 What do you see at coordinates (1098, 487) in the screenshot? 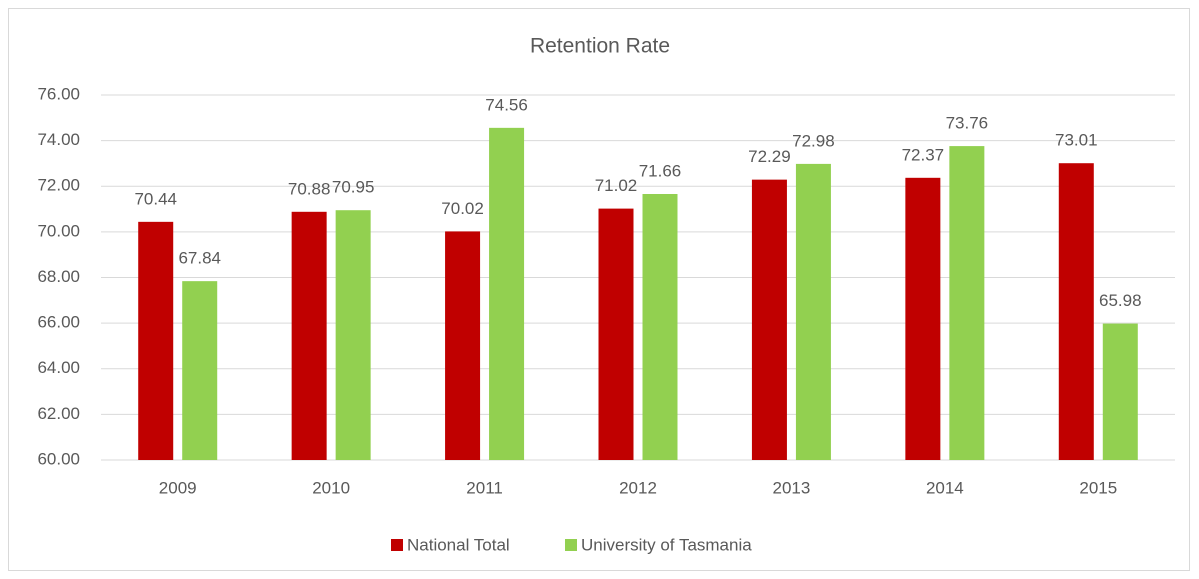
I see `x-tick-label: 2015` at bounding box center [1098, 487].